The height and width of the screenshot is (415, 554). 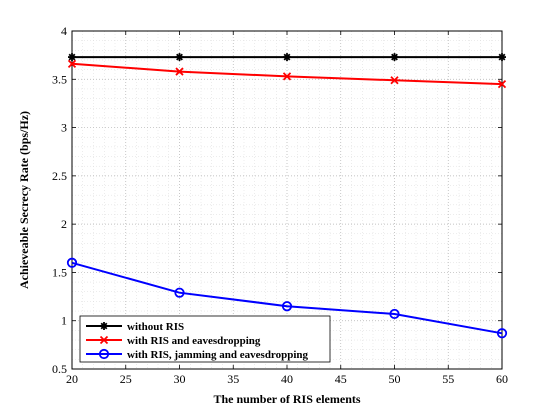 I want to click on y-tick-label: 1, so click(x=64, y=321).